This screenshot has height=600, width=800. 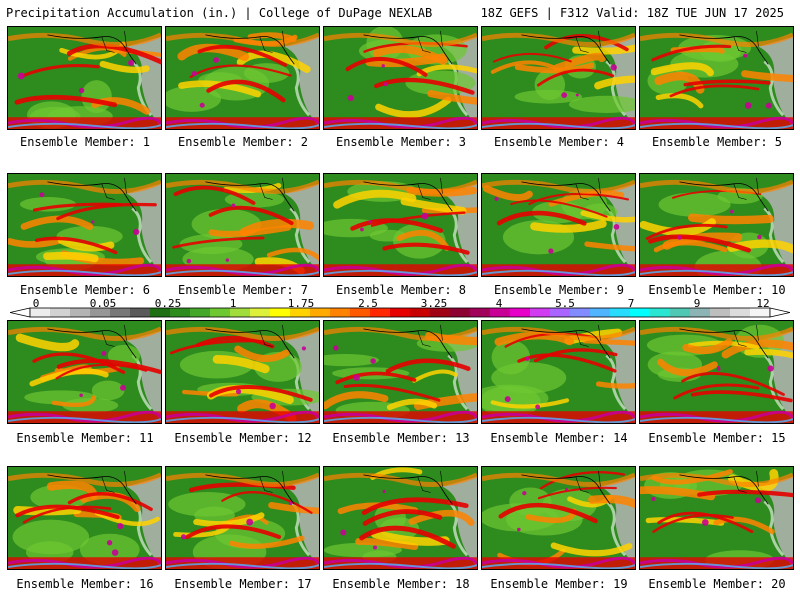 What do you see at coordinates (401, 142) in the screenshot?
I see `ensemble-member-label: Ensemble Member: 3` at bounding box center [401, 142].